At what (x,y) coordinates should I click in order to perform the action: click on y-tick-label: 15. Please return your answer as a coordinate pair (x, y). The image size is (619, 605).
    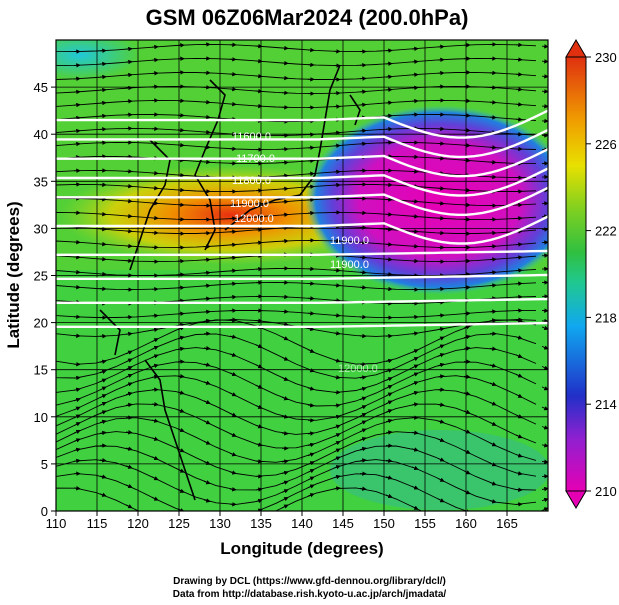
    Looking at the image, I should click on (41, 370).